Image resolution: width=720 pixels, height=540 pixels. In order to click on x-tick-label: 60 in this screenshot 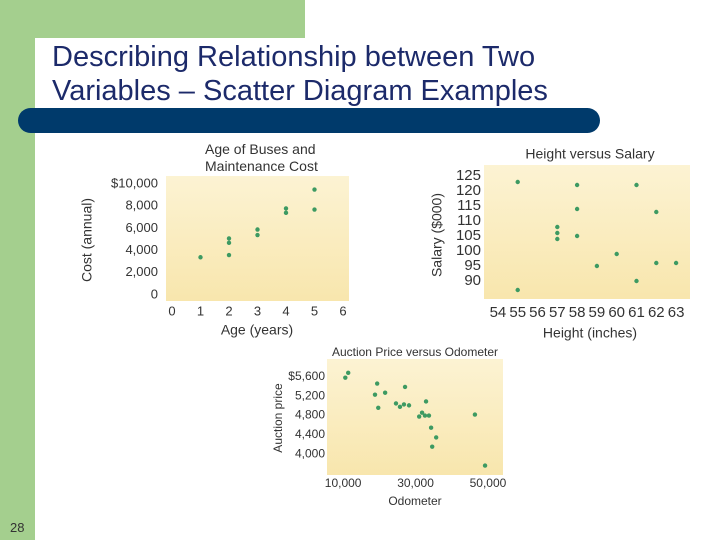, I will do `click(616, 312)`.